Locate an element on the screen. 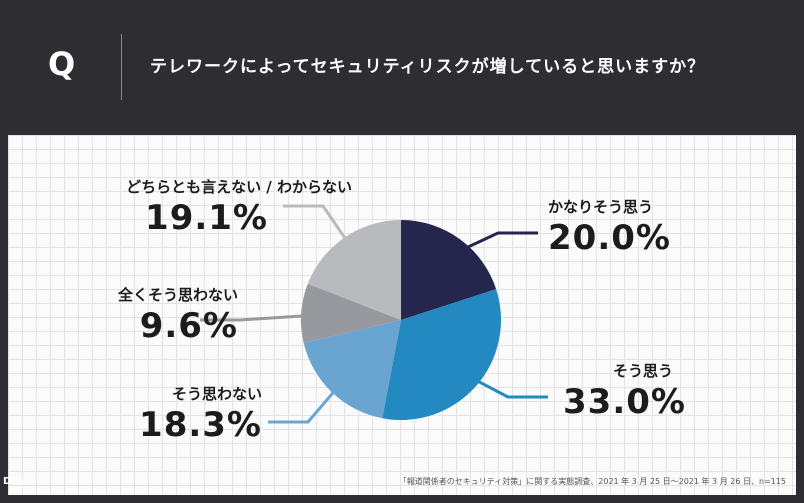  category-label: 全くそう思わない is located at coordinates (177, 295).